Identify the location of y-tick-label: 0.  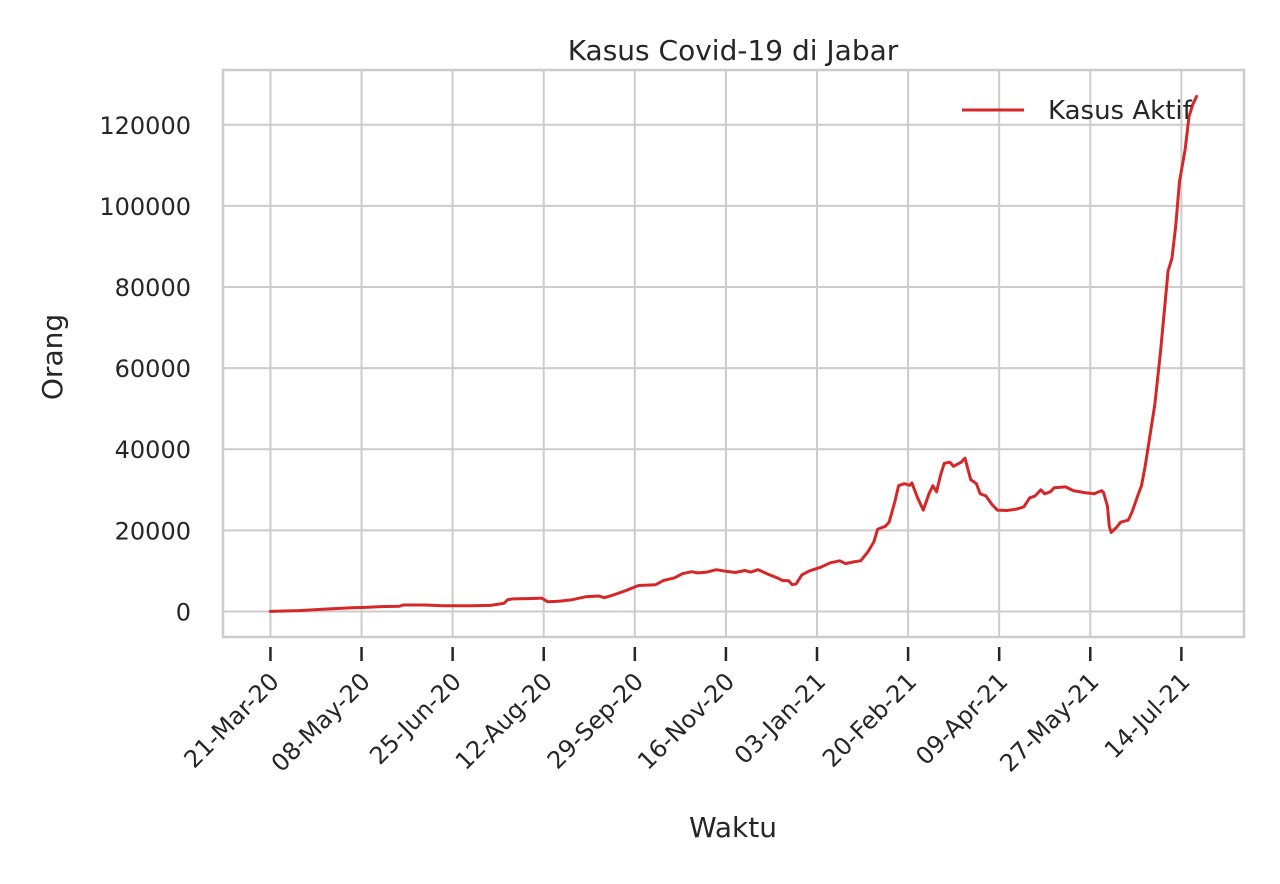
(183, 612).